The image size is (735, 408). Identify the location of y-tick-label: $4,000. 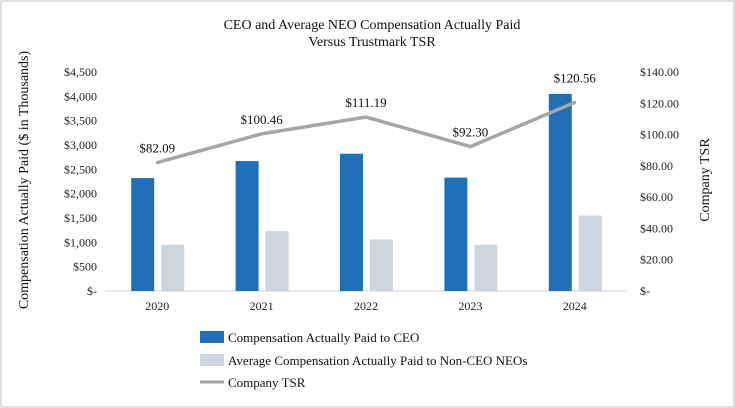
(80, 96).